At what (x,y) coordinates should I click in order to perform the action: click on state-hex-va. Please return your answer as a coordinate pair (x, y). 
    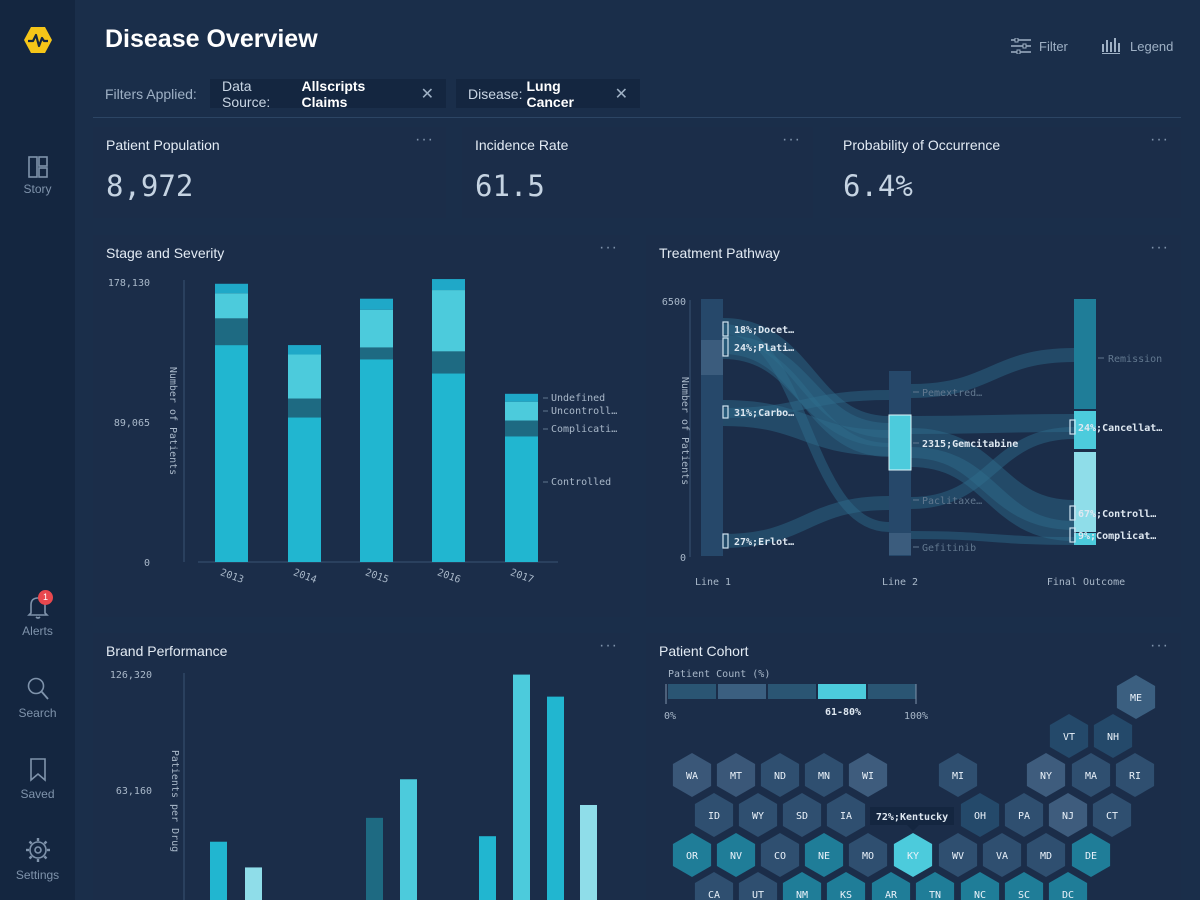
    Looking at the image, I should click on (1002, 855).